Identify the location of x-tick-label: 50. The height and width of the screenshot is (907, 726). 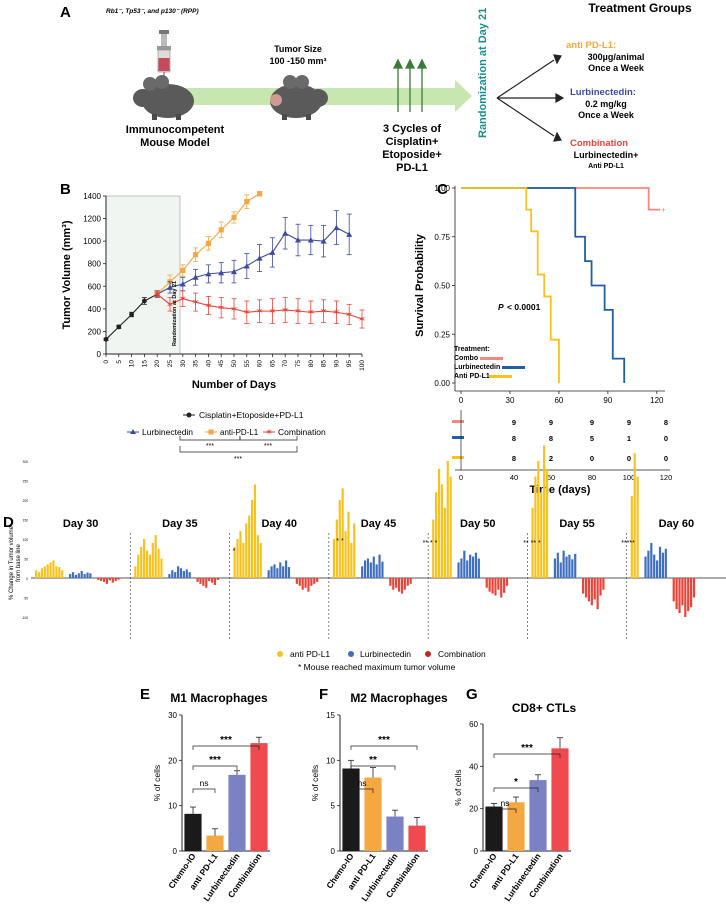
(234, 364).